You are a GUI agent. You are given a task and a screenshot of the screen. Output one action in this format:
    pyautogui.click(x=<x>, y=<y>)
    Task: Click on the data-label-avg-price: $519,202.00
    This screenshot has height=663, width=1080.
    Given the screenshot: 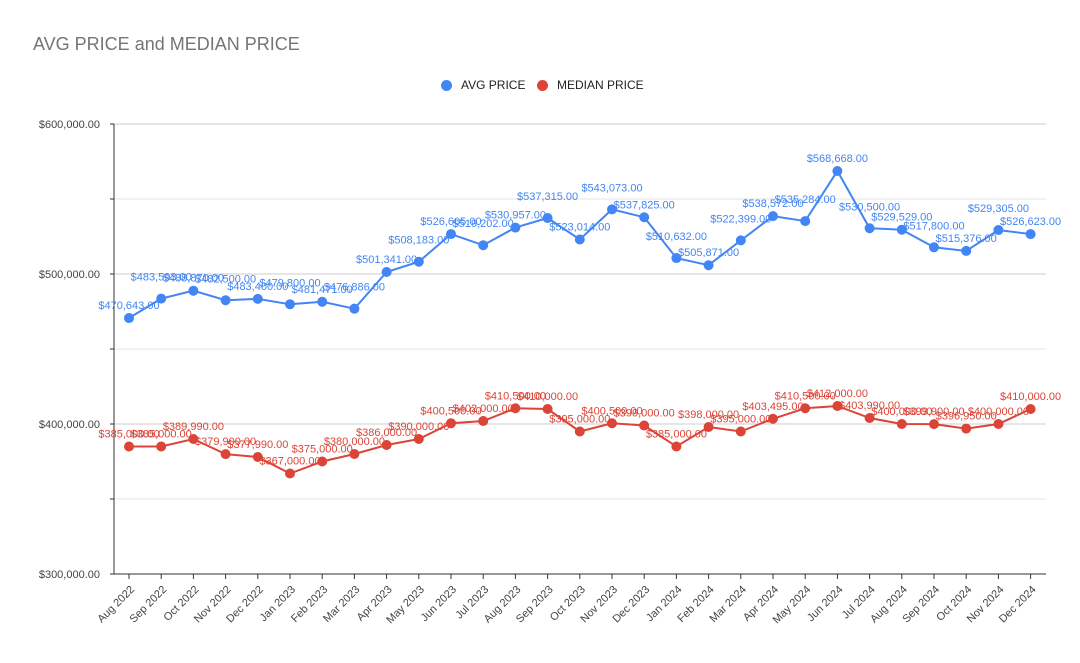 What is the action you would take?
    pyautogui.click(x=483, y=224)
    